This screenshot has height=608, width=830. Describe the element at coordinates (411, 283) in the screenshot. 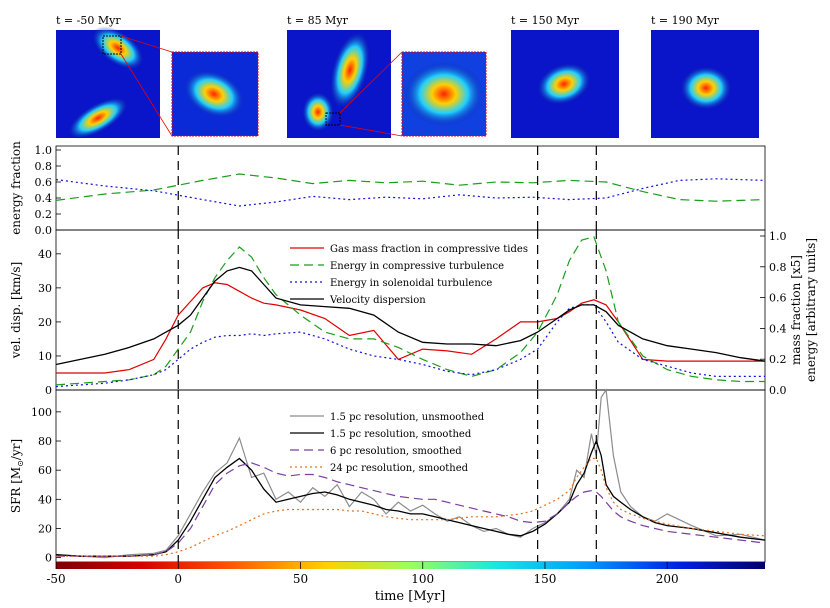

I see `legend-label-sol: Energy in solenoidal turbulence` at that location.